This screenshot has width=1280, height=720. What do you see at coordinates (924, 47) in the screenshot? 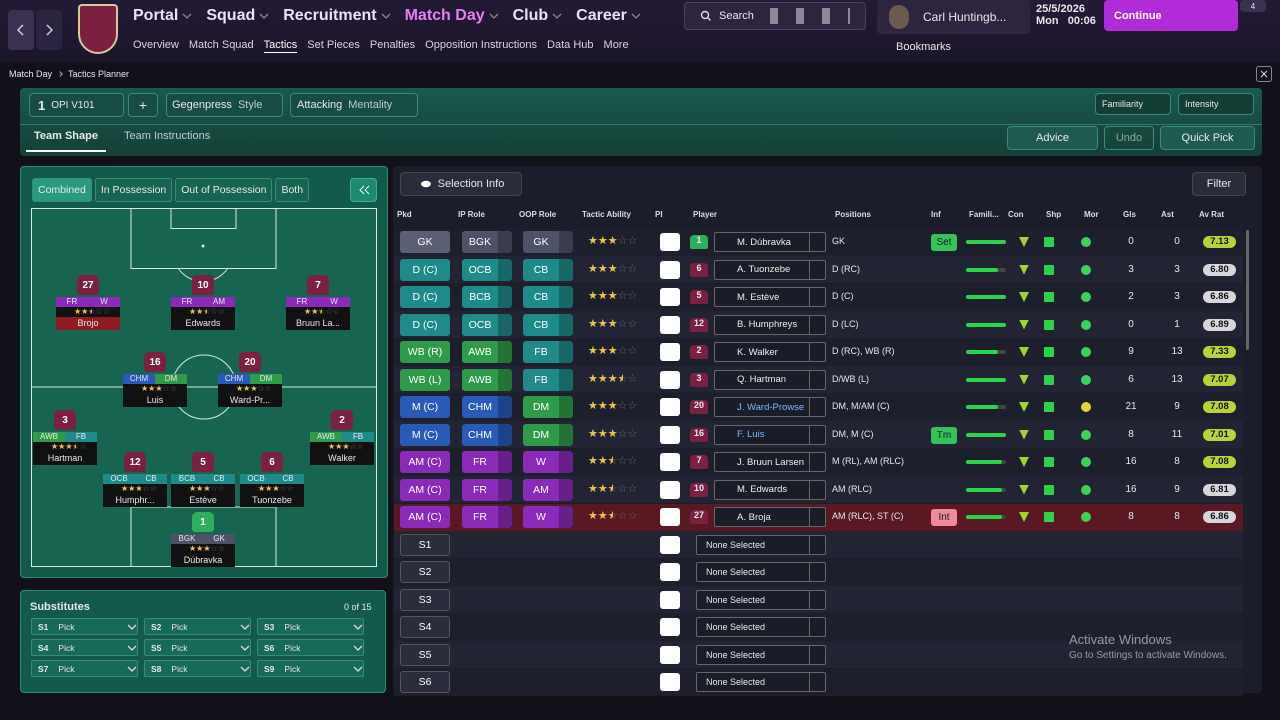
I see `bookmarks: Bookmarks` at bounding box center [924, 47].